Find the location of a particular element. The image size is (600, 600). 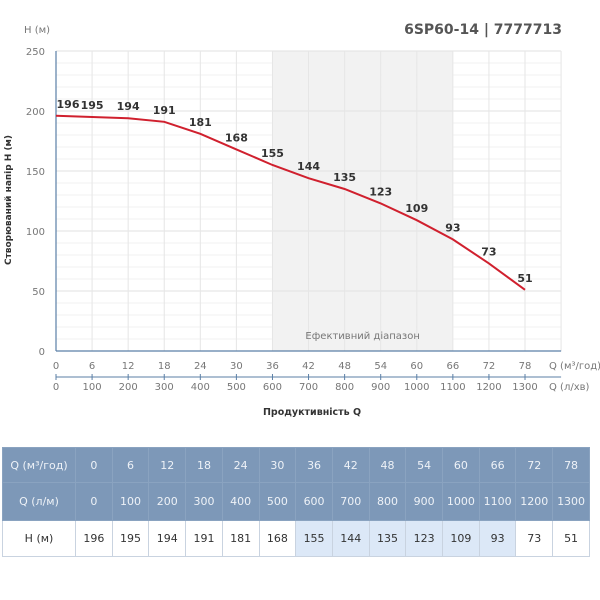

table-cell: 66 is located at coordinates (497, 465).